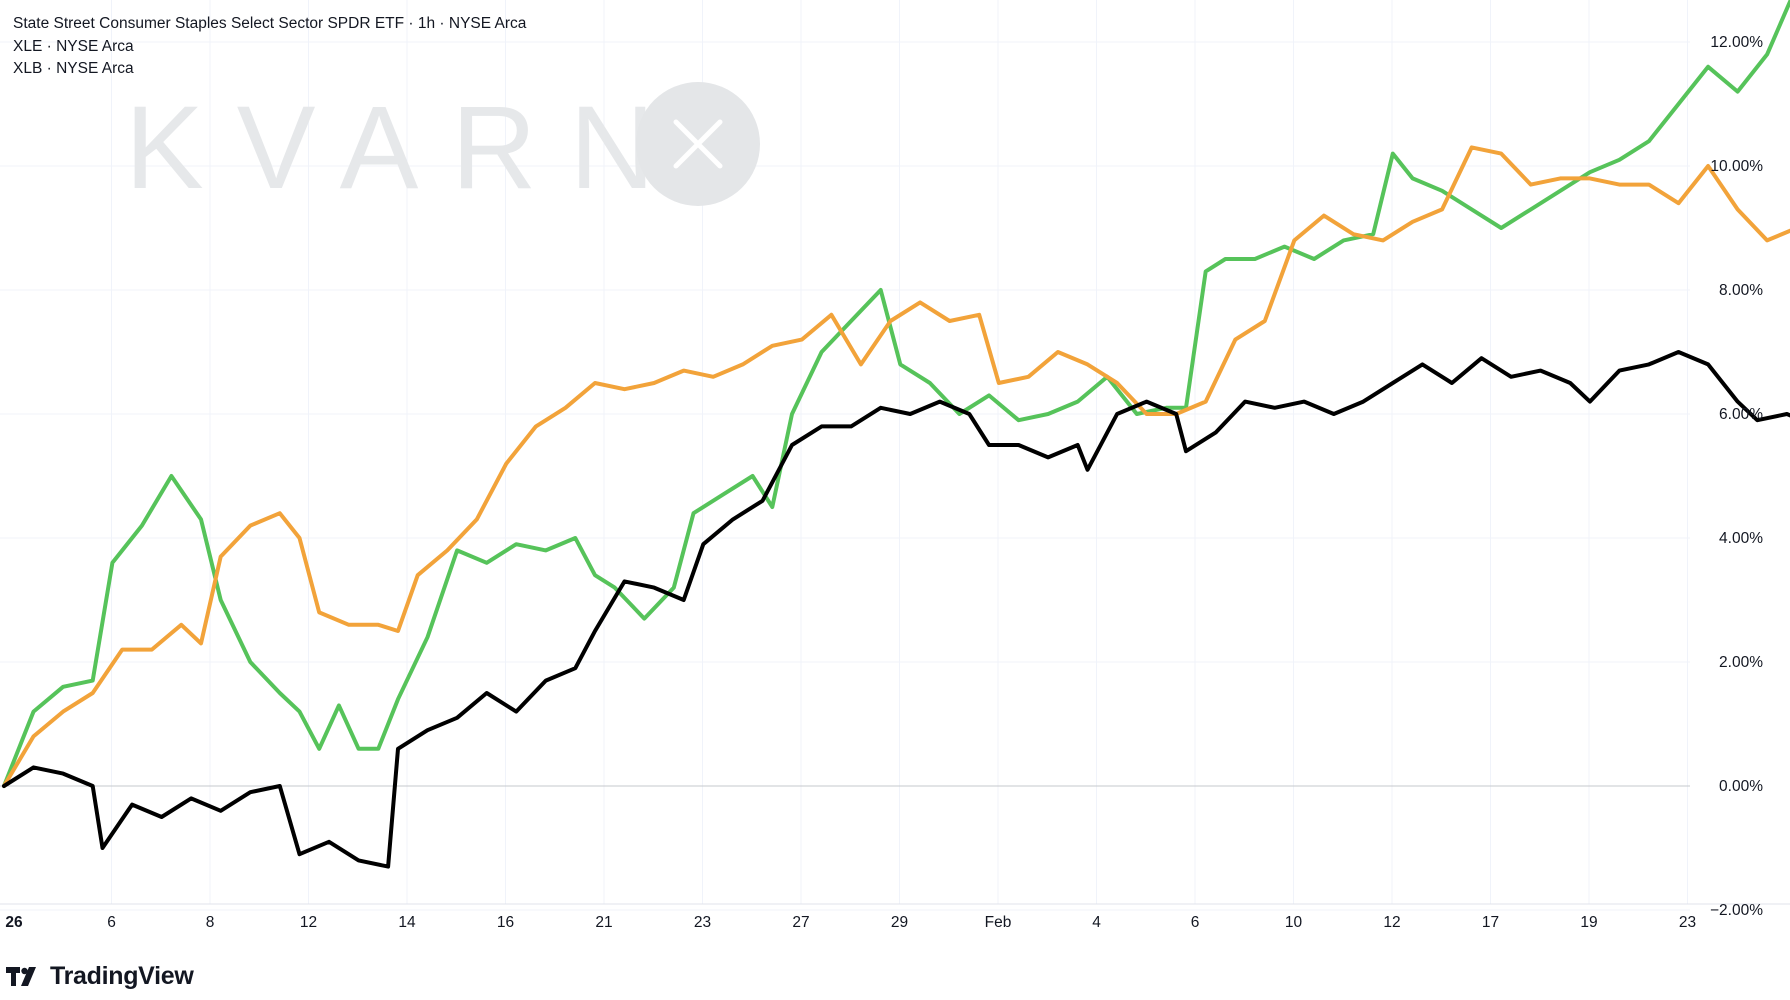 The image size is (1790, 1000). What do you see at coordinates (850, 922) in the screenshot?
I see `x-axis-labels: 26 6 8 12 14 16 21 23 27 29 Feb 4 6 10 12 17 19 23` at bounding box center [850, 922].